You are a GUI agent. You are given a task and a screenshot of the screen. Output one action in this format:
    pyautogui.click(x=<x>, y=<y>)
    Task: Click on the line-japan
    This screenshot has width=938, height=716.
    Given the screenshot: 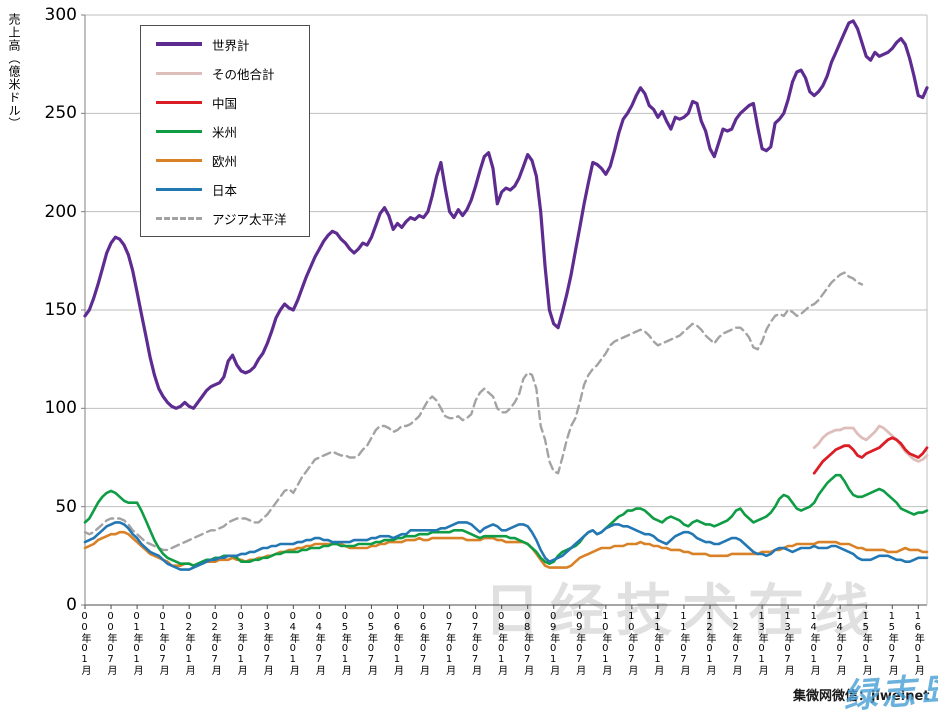 What is the action you would take?
    pyautogui.click(x=506, y=546)
    